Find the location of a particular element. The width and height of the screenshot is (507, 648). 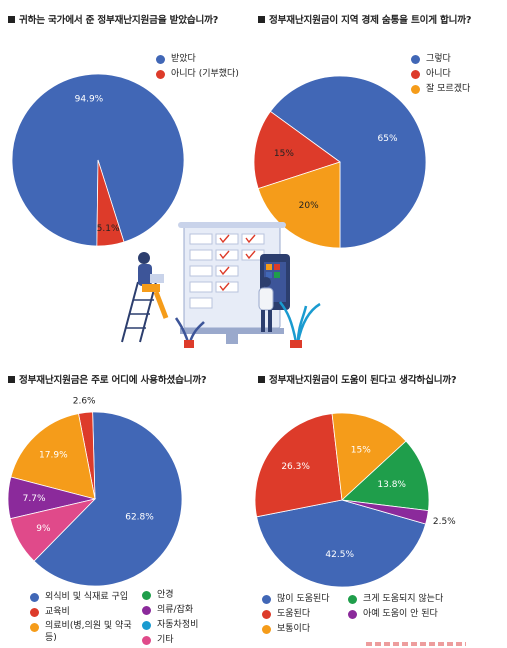

legend-label: 자동차정비 is located at coordinates (178, 625).